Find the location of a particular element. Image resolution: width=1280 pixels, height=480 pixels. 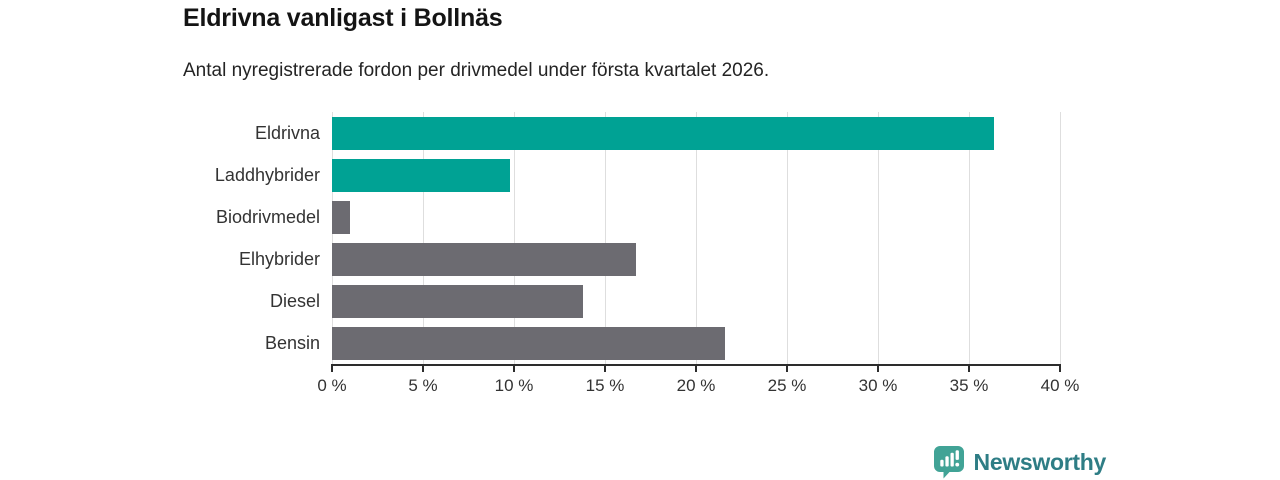

bar-diesel is located at coordinates (458, 301).